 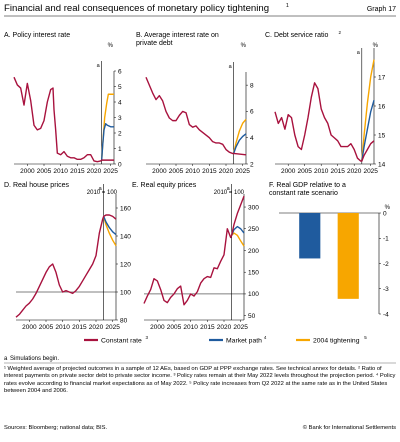 What do you see at coordinates (107, 141) in the screenshot?
I see `panel-a-series-market-path` at bounding box center [107, 141].